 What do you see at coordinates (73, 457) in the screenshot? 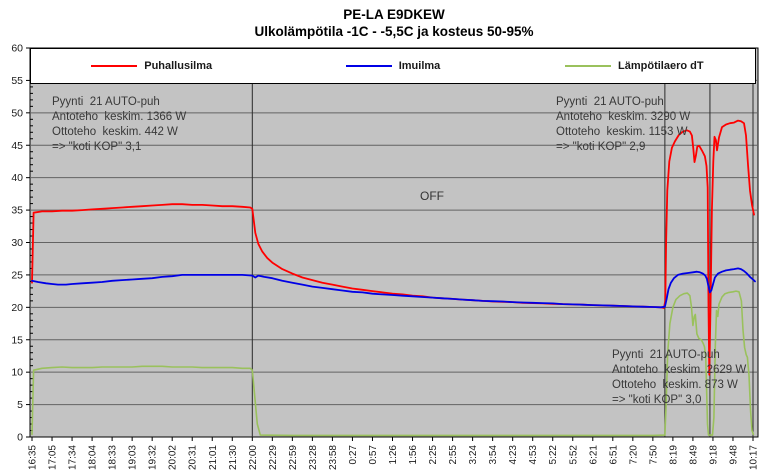
I see `x-tick-label: 17:34` at bounding box center [73, 457].